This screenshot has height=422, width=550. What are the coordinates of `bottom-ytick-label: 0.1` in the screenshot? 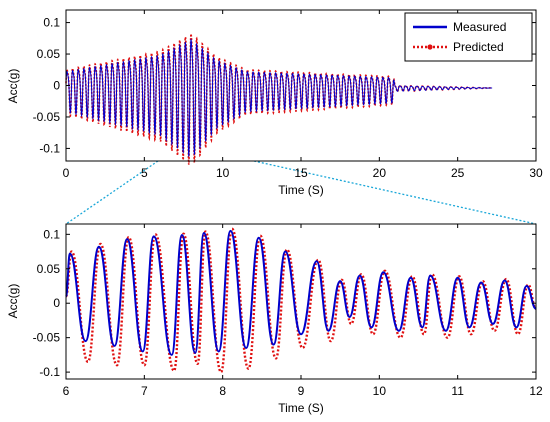 It's located at (51, 234).